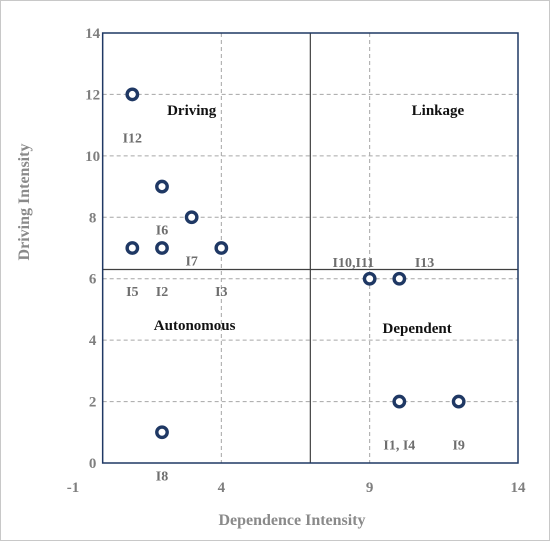 Image resolution: width=550 pixels, height=541 pixels. Describe the element at coordinates (24, 202) in the screenshot. I see `y-axis-title: Driving Intensity` at that location.